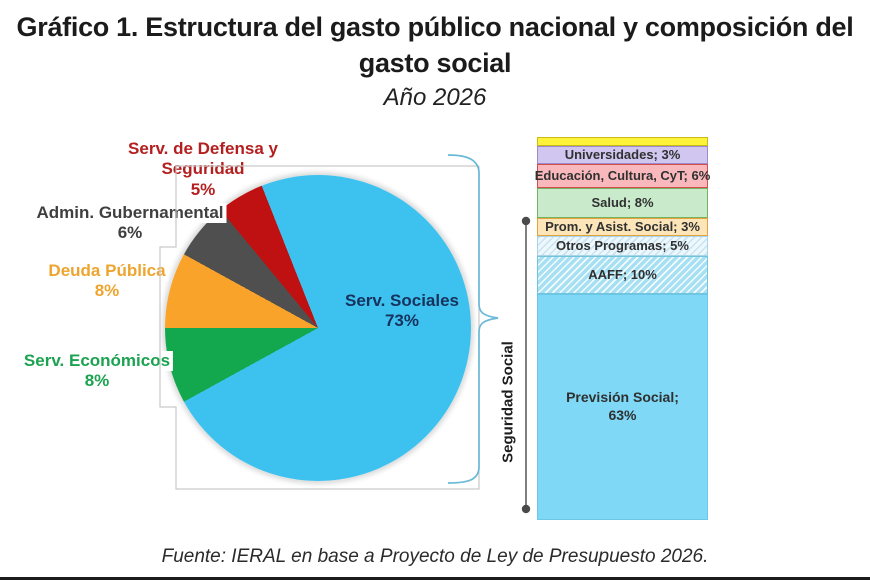  I want to click on bar-segment-label: AAFF; 10%, so click(622, 274).